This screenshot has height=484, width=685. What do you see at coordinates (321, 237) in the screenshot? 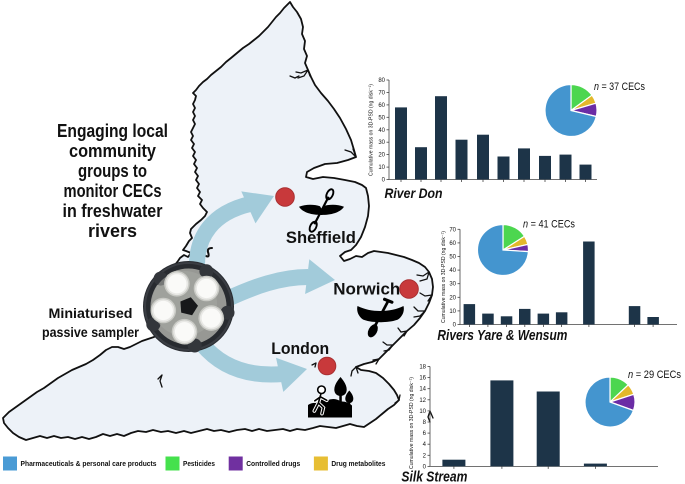
I see `svg-text: Sheffield` at bounding box center [321, 237].